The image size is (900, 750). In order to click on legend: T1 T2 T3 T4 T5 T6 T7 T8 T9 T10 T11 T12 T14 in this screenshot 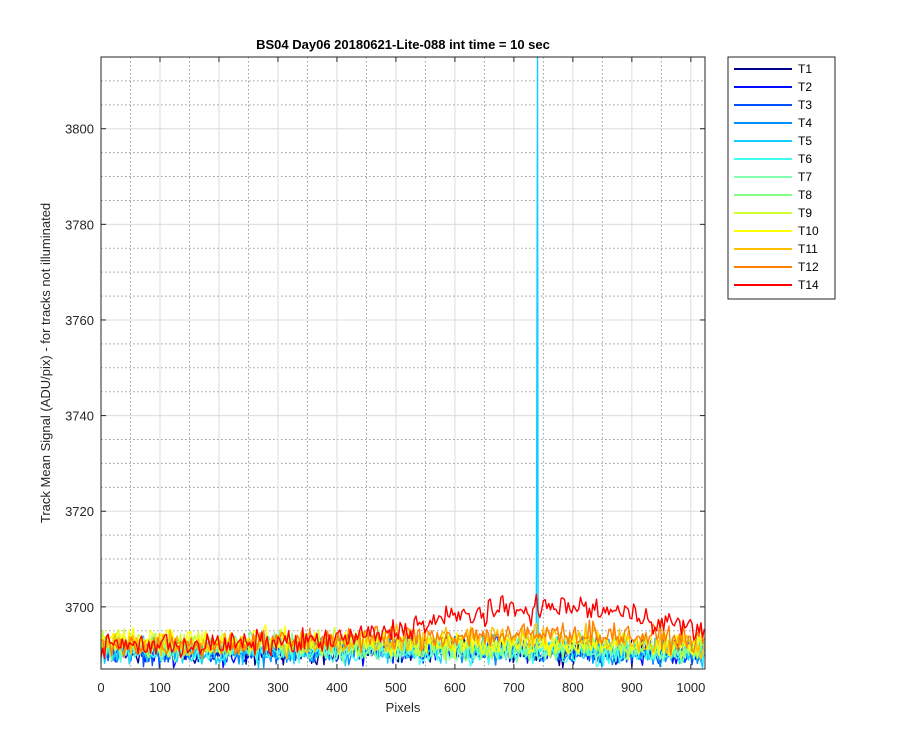, I will do `click(781, 178)`.